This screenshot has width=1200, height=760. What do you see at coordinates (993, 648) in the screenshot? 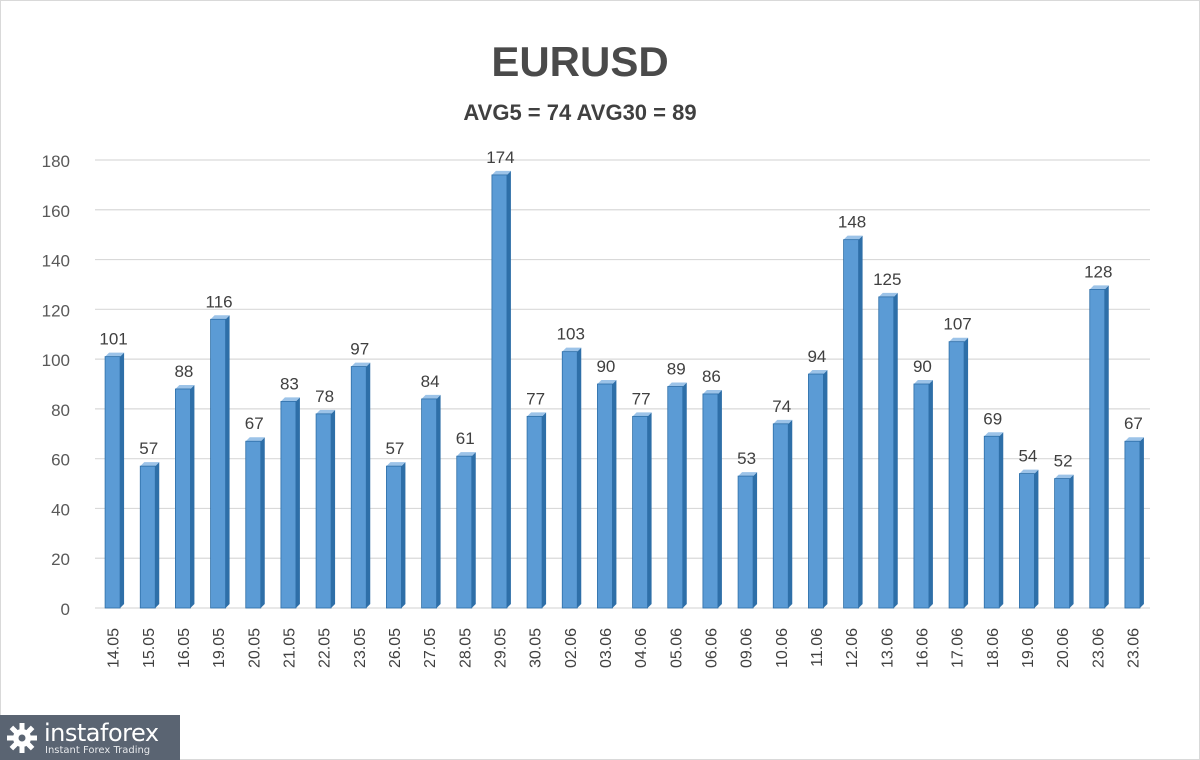
I see `x-tick-label: 18.06` at bounding box center [993, 648].